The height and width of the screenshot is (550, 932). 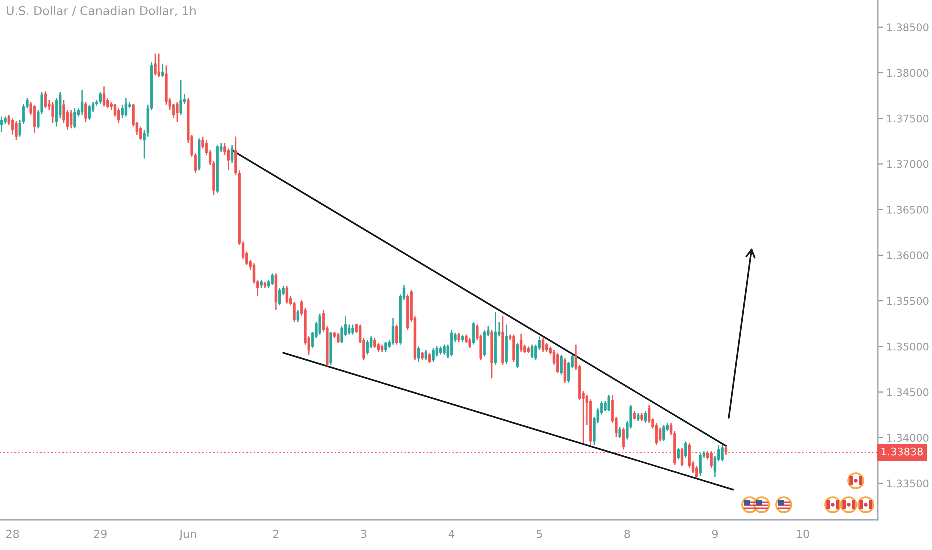 What do you see at coordinates (902, 452) in the screenshot?
I see `ref-line-label: 1.33838` at bounding box center [902, 452].